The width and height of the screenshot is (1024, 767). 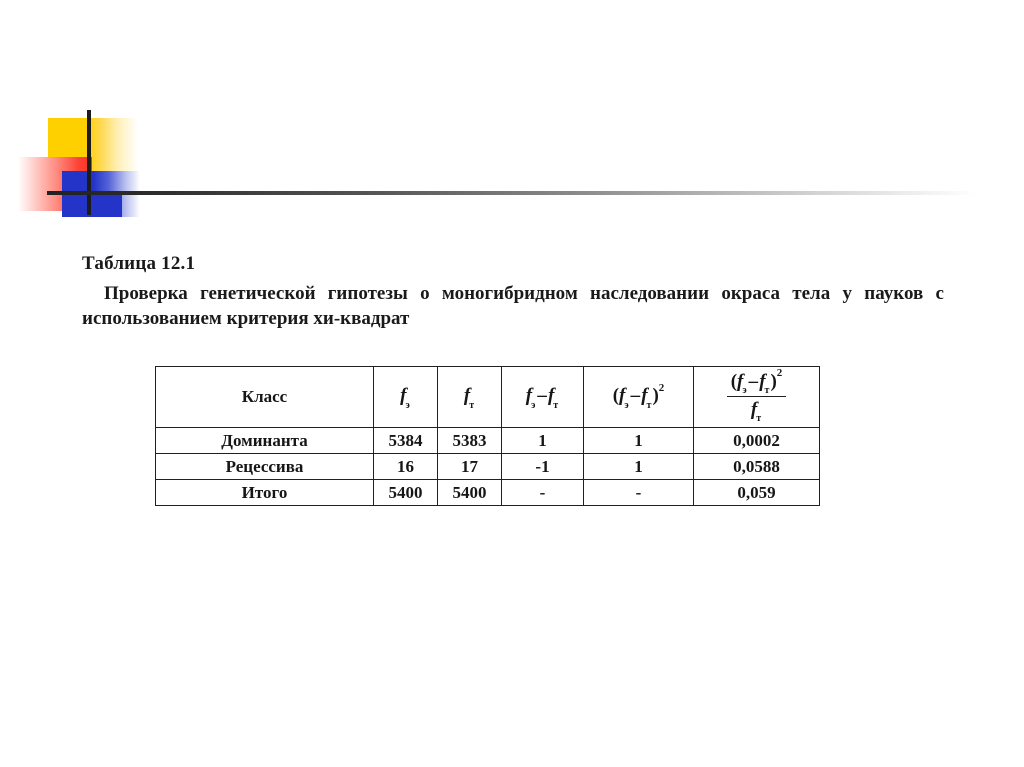 I want to click on cell-chi-square-term: 0,059, so click(x=756, y=492).